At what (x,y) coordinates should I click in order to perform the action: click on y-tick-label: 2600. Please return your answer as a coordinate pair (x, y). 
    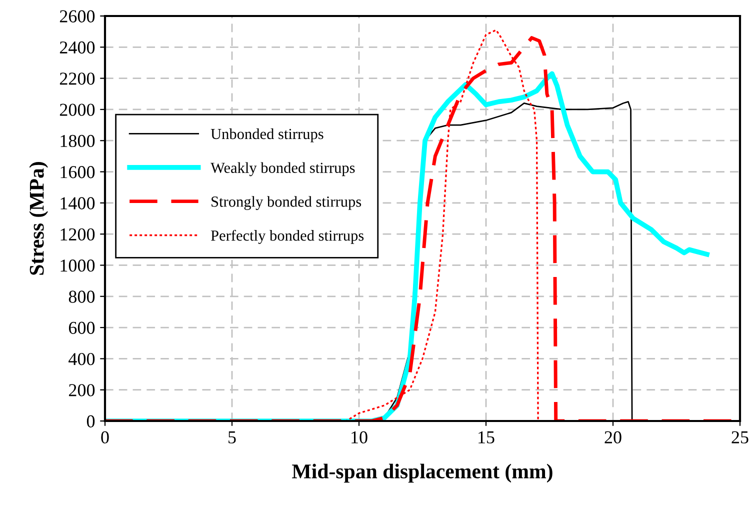
    Looking at the image, I should click on (77, 16).